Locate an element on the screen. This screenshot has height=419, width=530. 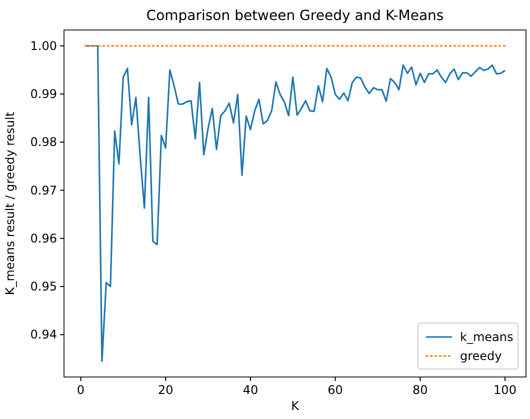
y-tick-label: 1.00 is located at coordinates (43, 45).